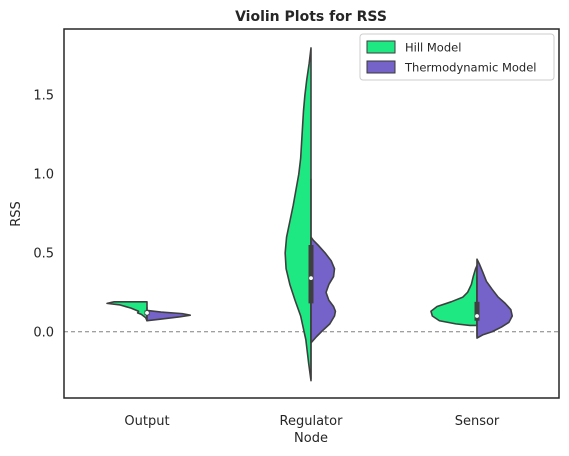  What do you see at coordinates (147, 312) in the screenshot?
I see `inner-median-output` at bounding box center [147, 312].